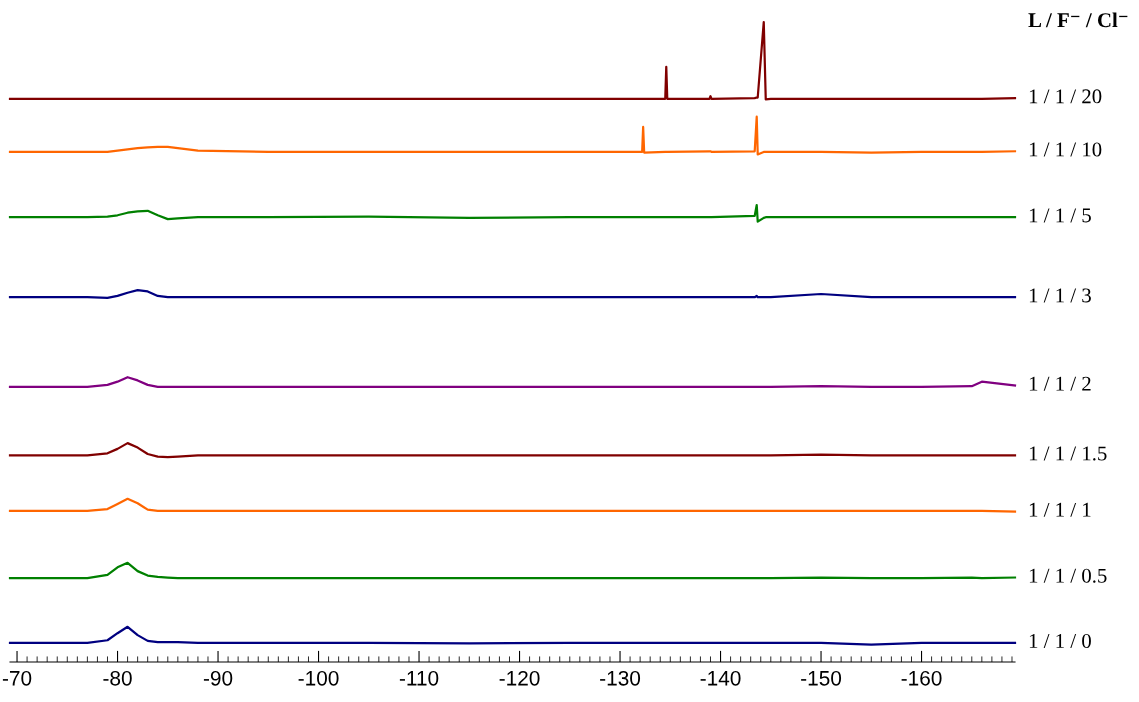  I want to click on series-label: 1 / 1 / 2, so click(1060, 383).